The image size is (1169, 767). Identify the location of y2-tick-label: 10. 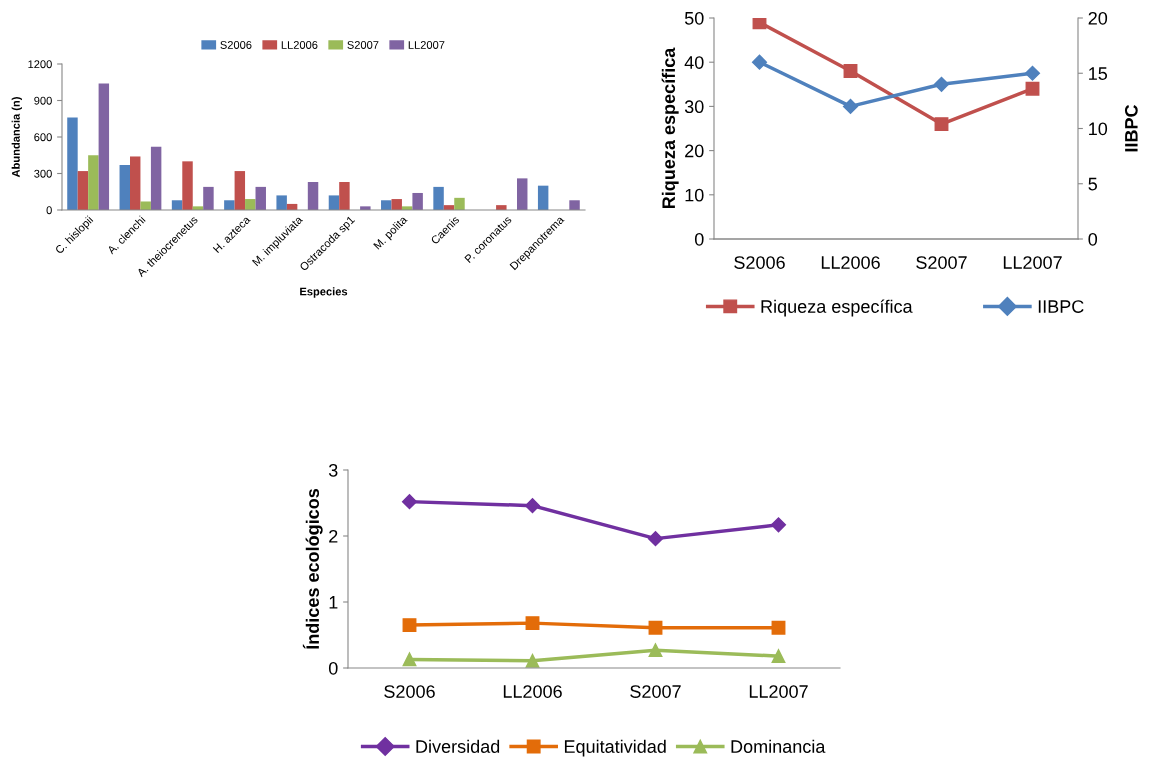
(1098, 129).